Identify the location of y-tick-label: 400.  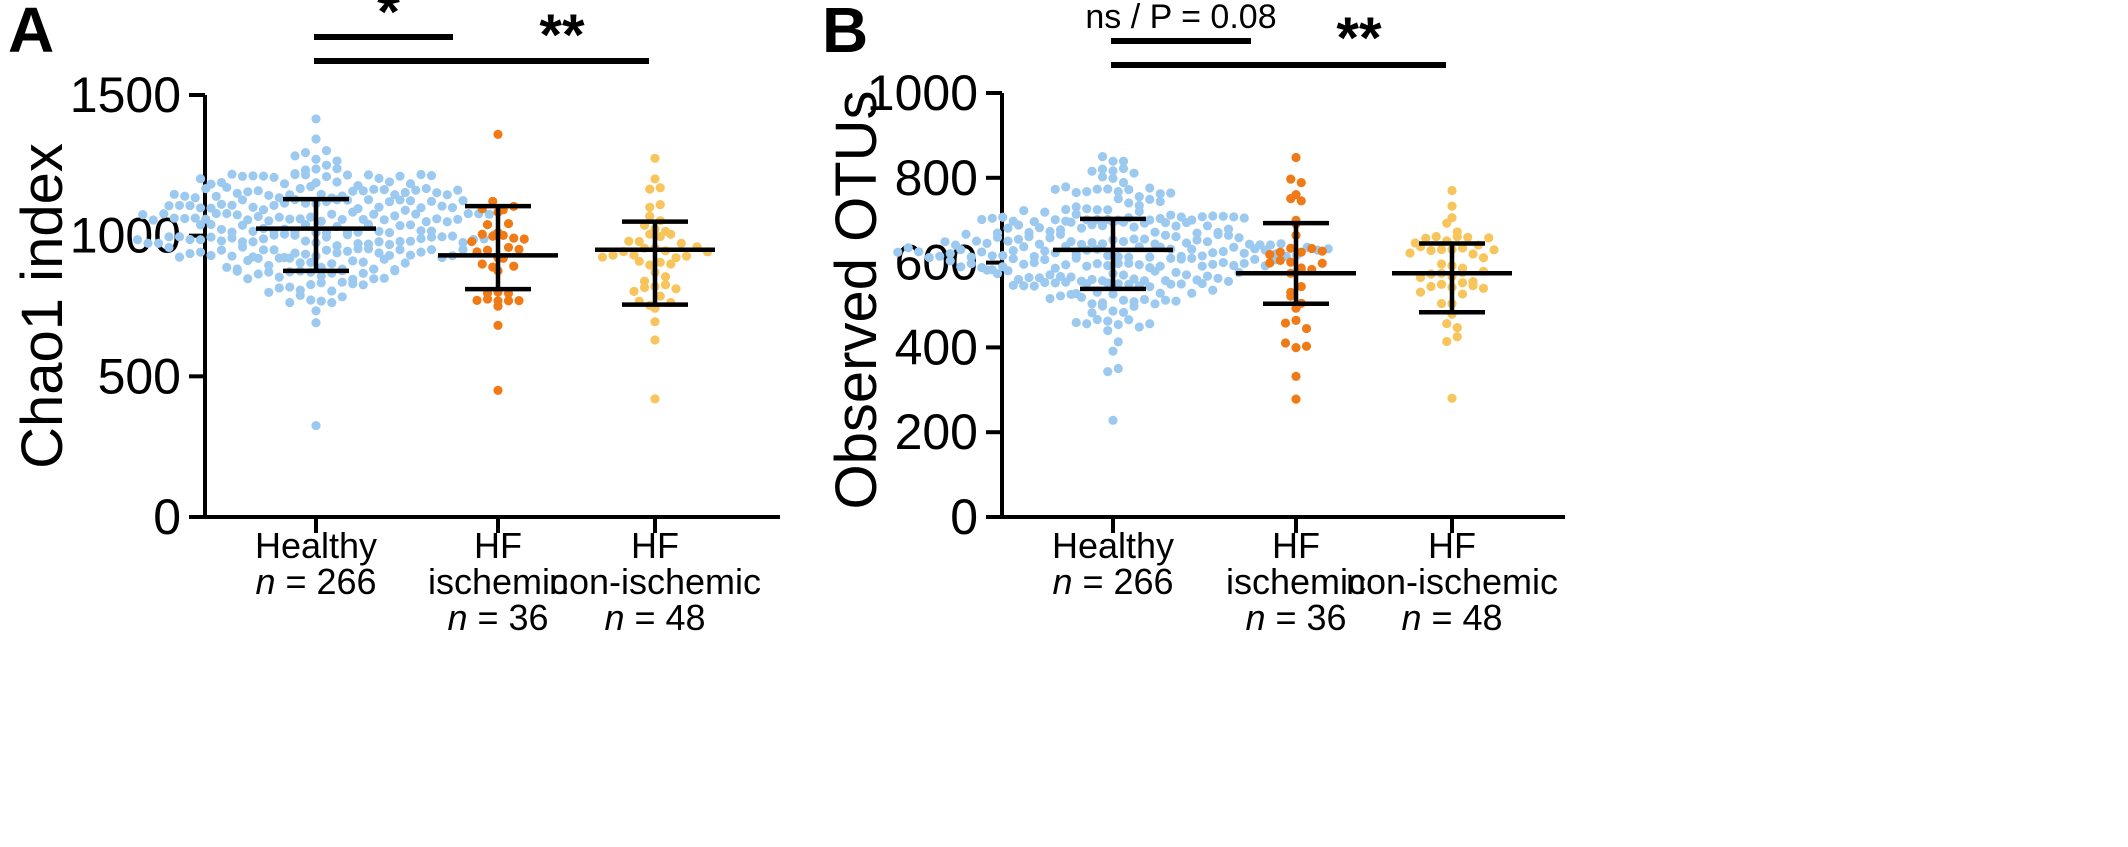
(936, 347).